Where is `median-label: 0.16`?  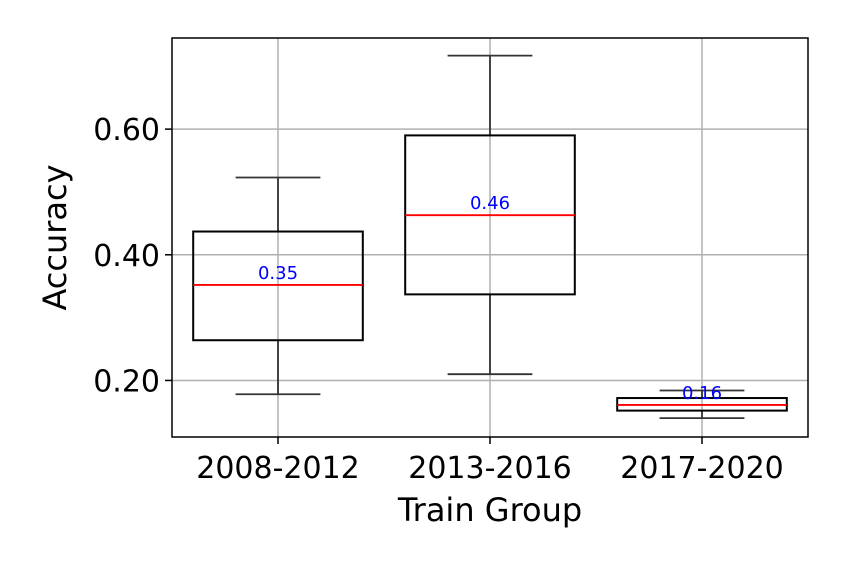 median-label: 0.16 is located at coordinates (702, 393).